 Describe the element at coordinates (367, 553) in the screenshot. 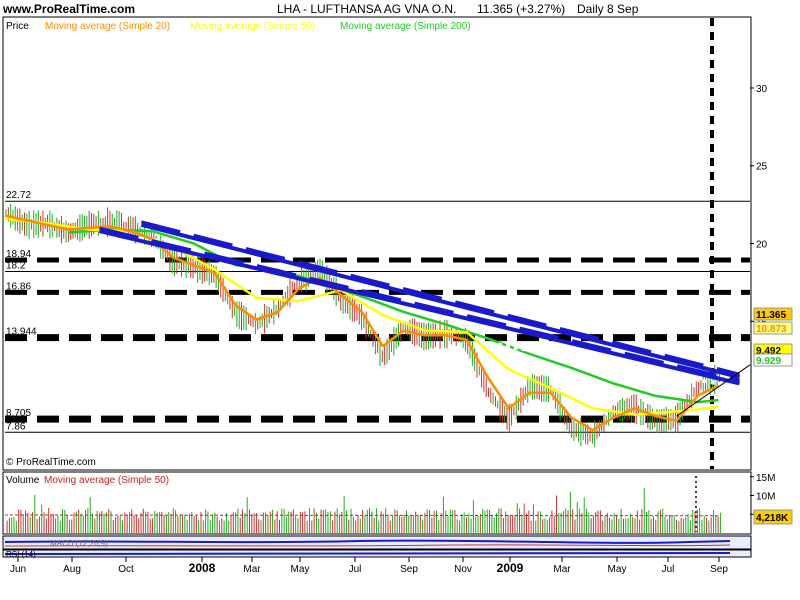

I see `rsi-line` at that location.